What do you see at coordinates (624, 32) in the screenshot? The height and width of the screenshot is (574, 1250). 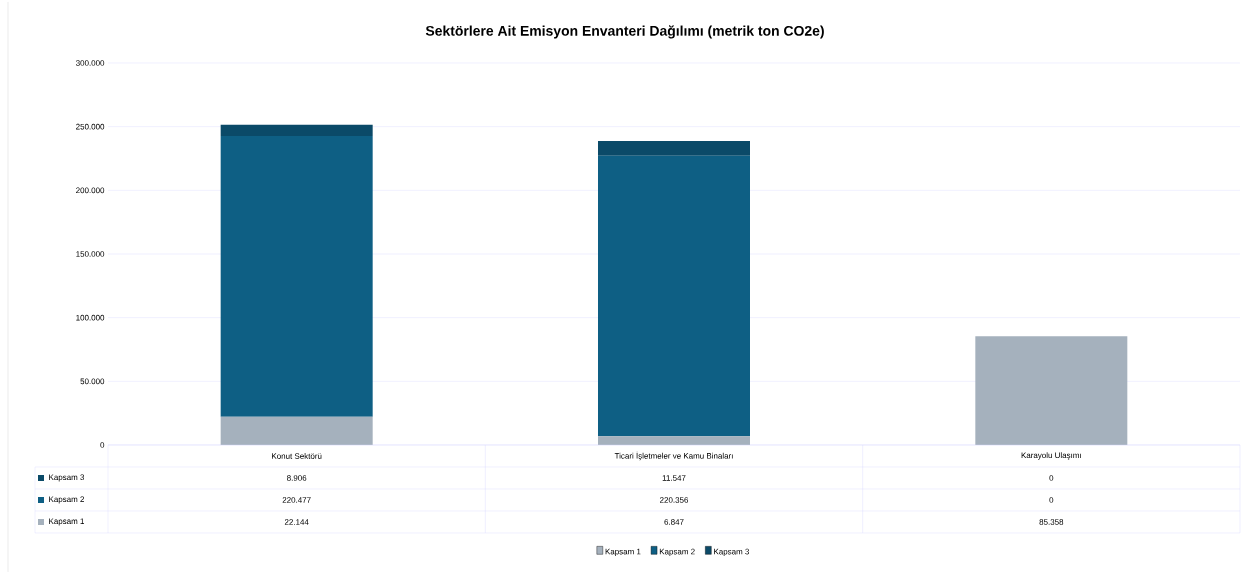 I see `chart-title: Sektörlere Ait Emisyon Envanteri Dağılımı (metrik ton CO2e)` at bounding box center [624, 32].